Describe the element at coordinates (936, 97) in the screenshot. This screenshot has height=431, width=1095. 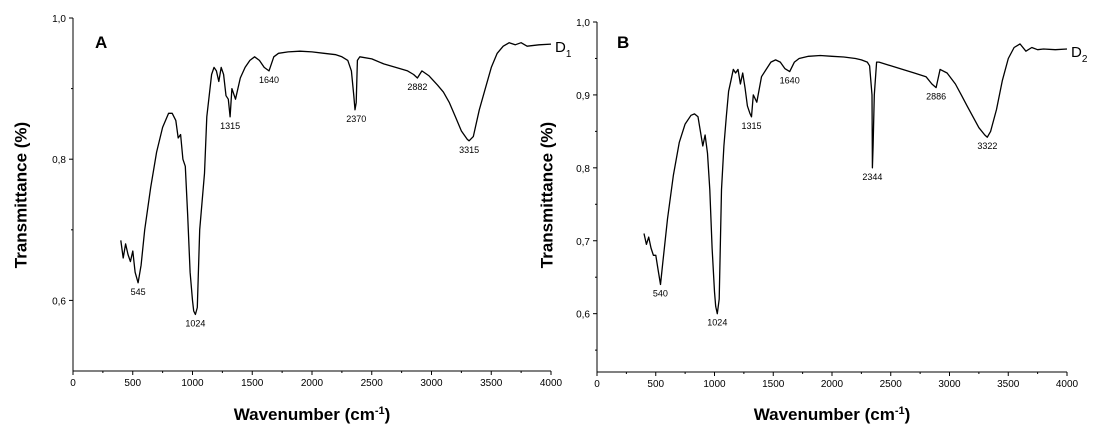
I see `peak-label: 2886` at that location.